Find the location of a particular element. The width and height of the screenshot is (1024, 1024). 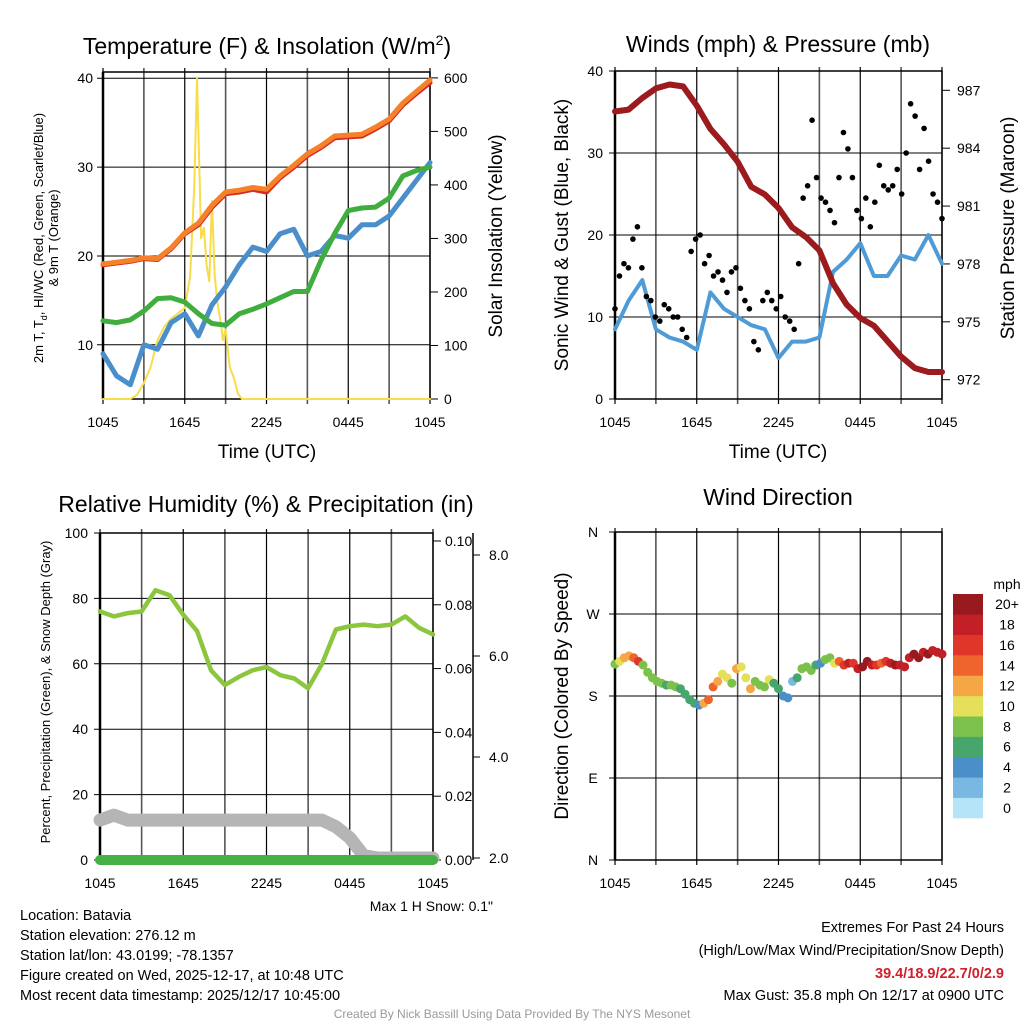

insolation-line is located at coordinates (266, 238).